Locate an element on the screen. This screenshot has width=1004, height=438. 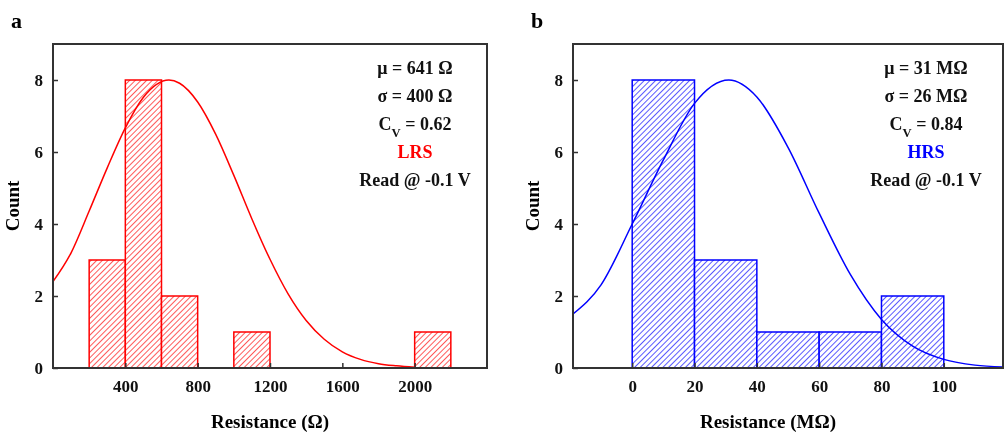
text: HRS is located at coordinates (926, 152).